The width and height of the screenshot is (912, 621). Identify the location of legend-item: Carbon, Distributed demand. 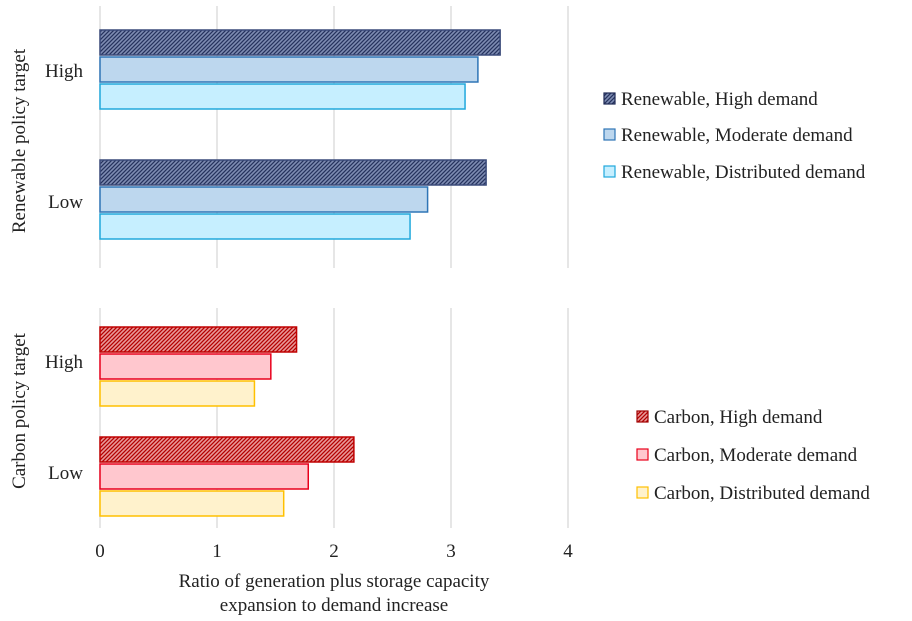
(753, 493).